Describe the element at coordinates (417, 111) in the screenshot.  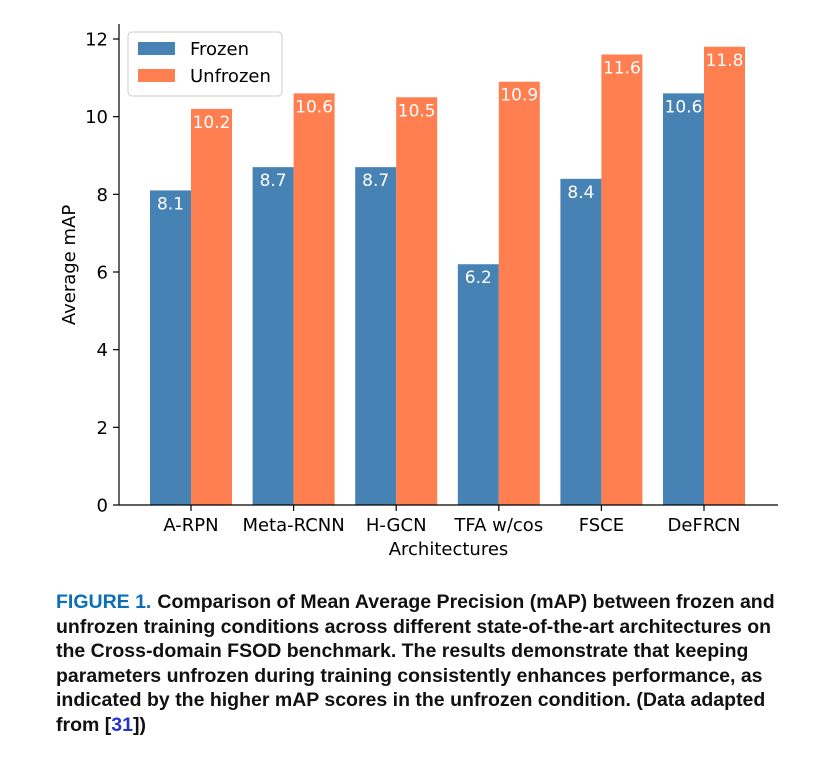
I see `data-label: 10.5` at that location.